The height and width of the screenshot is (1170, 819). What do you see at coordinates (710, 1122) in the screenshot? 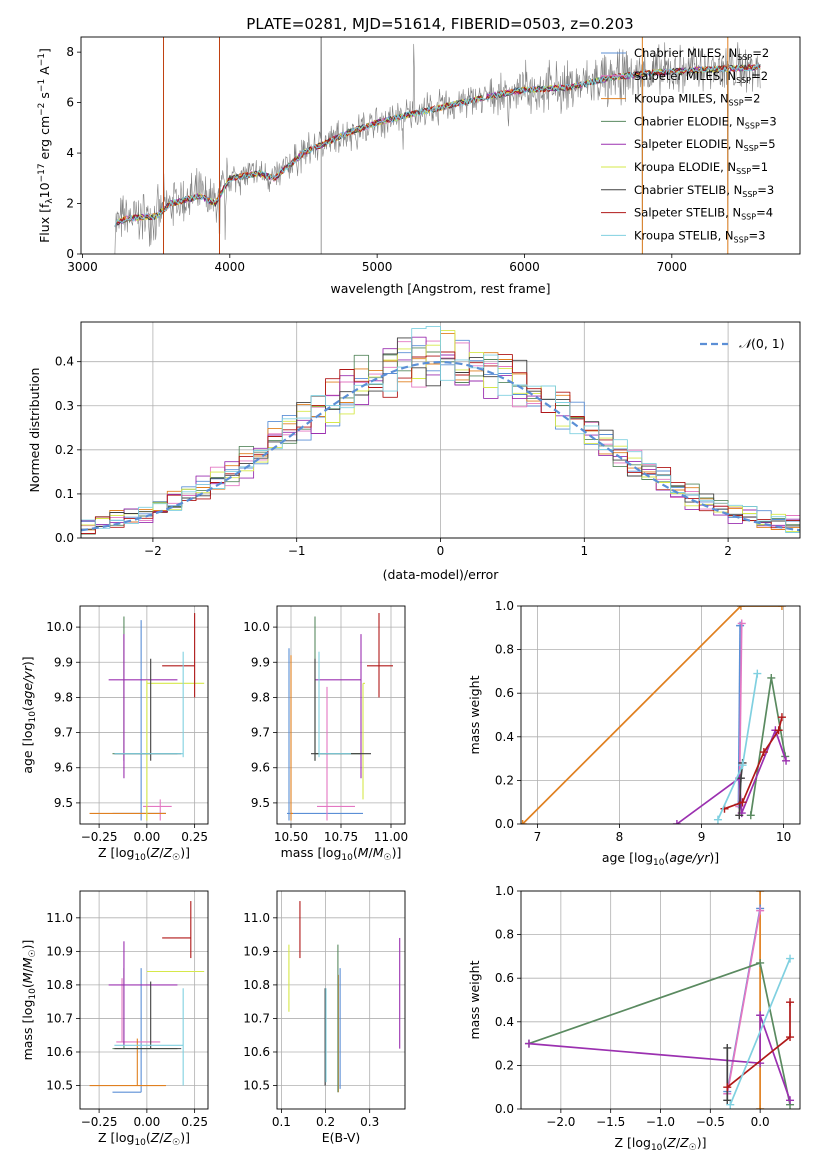
I see `x-tick-label: −0.5` at bounding box center [710, 1122].